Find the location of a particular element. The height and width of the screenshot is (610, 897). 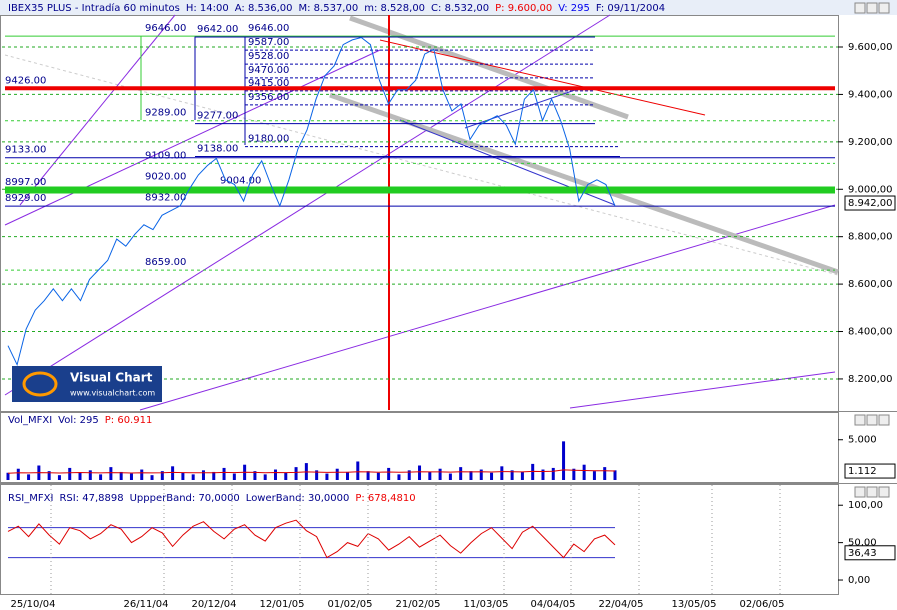

series-line is located at coordinates (311, 539).